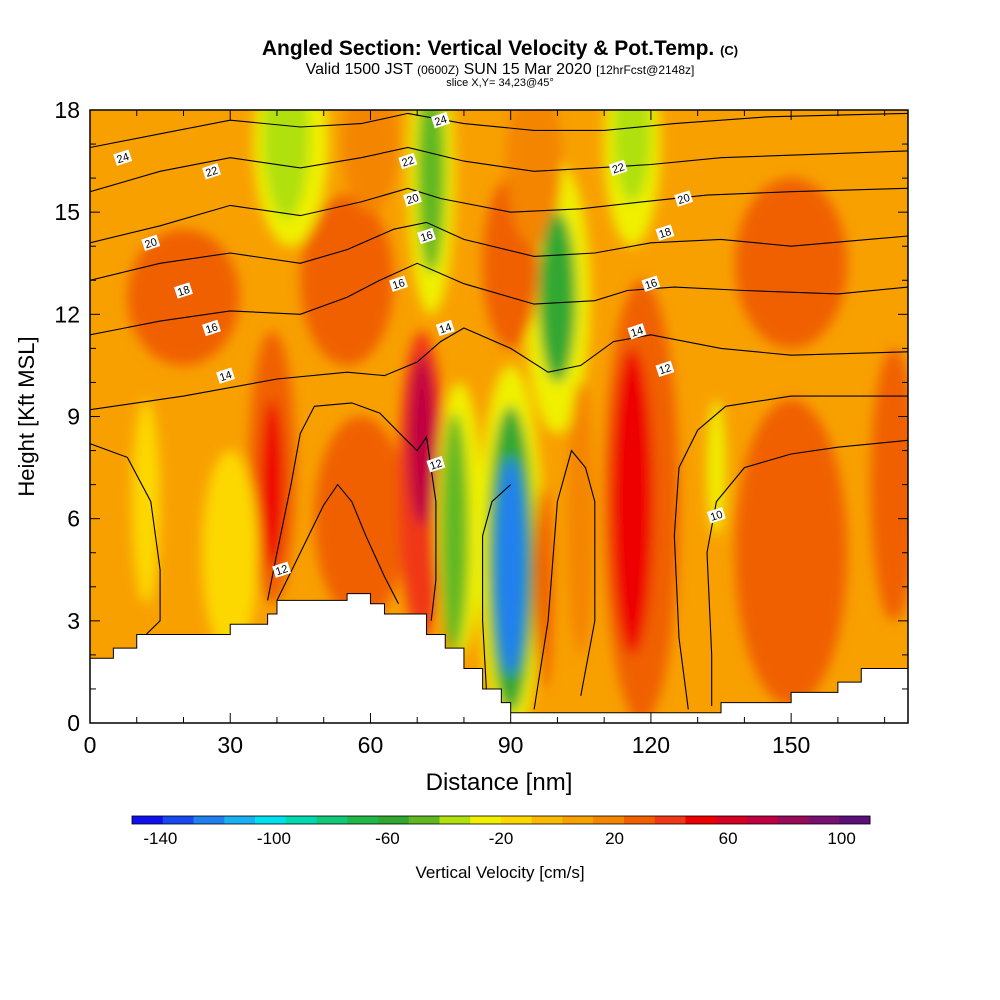 The width and height of the screenshot is (1000, 1000). I want to click on colorbar-tick-label: -140, so click(160, 838).